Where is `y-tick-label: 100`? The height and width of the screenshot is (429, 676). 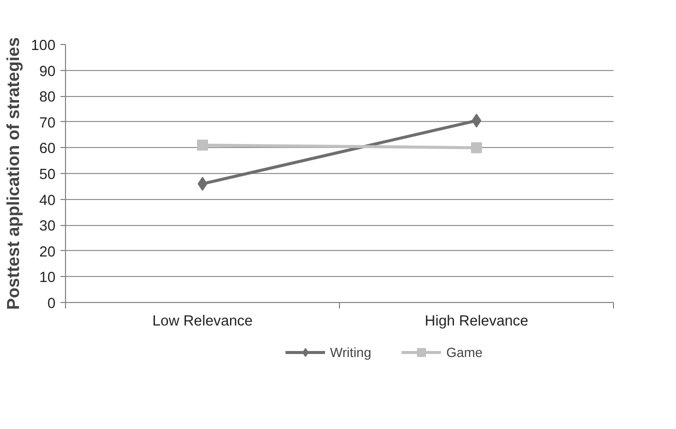 y-tick-label: 100 is located at coordinates (43, 46).